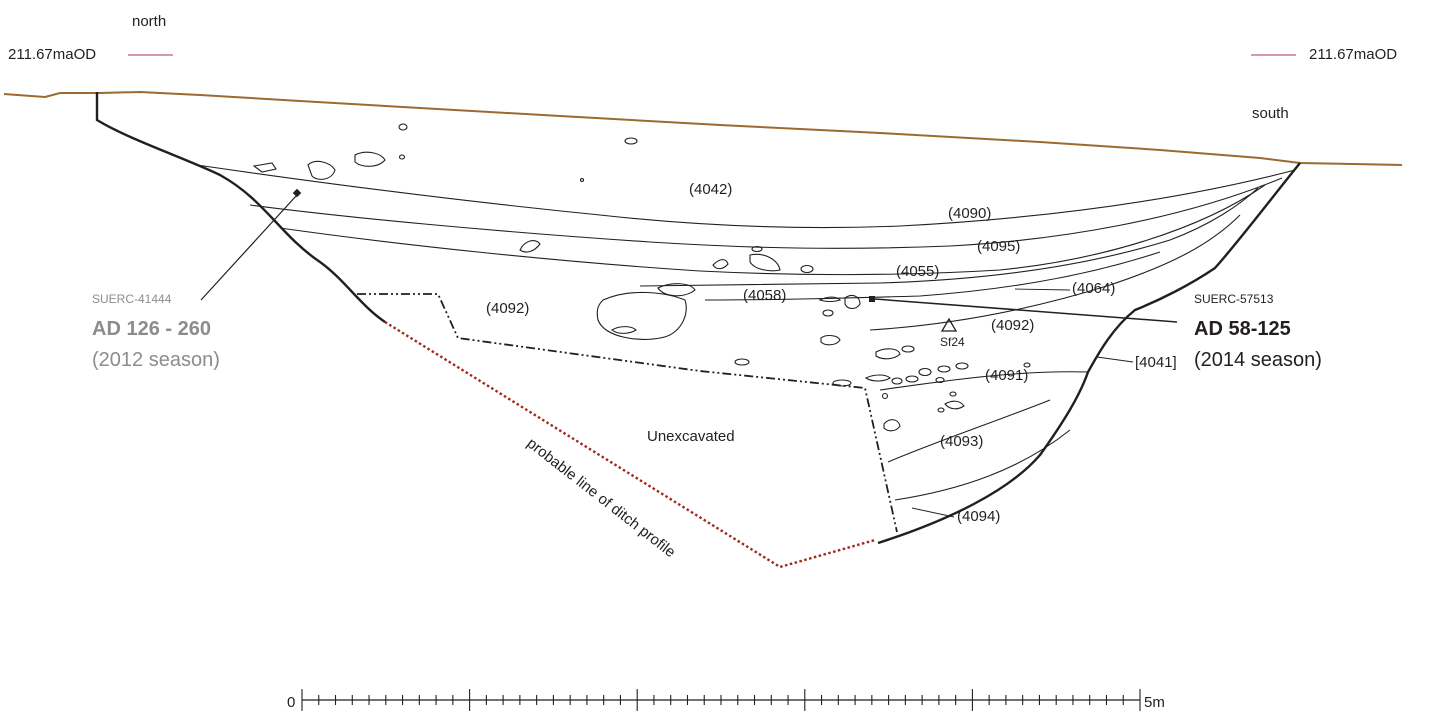  I want to click on date-right-range: AD 58-125, so click(1242, 329).